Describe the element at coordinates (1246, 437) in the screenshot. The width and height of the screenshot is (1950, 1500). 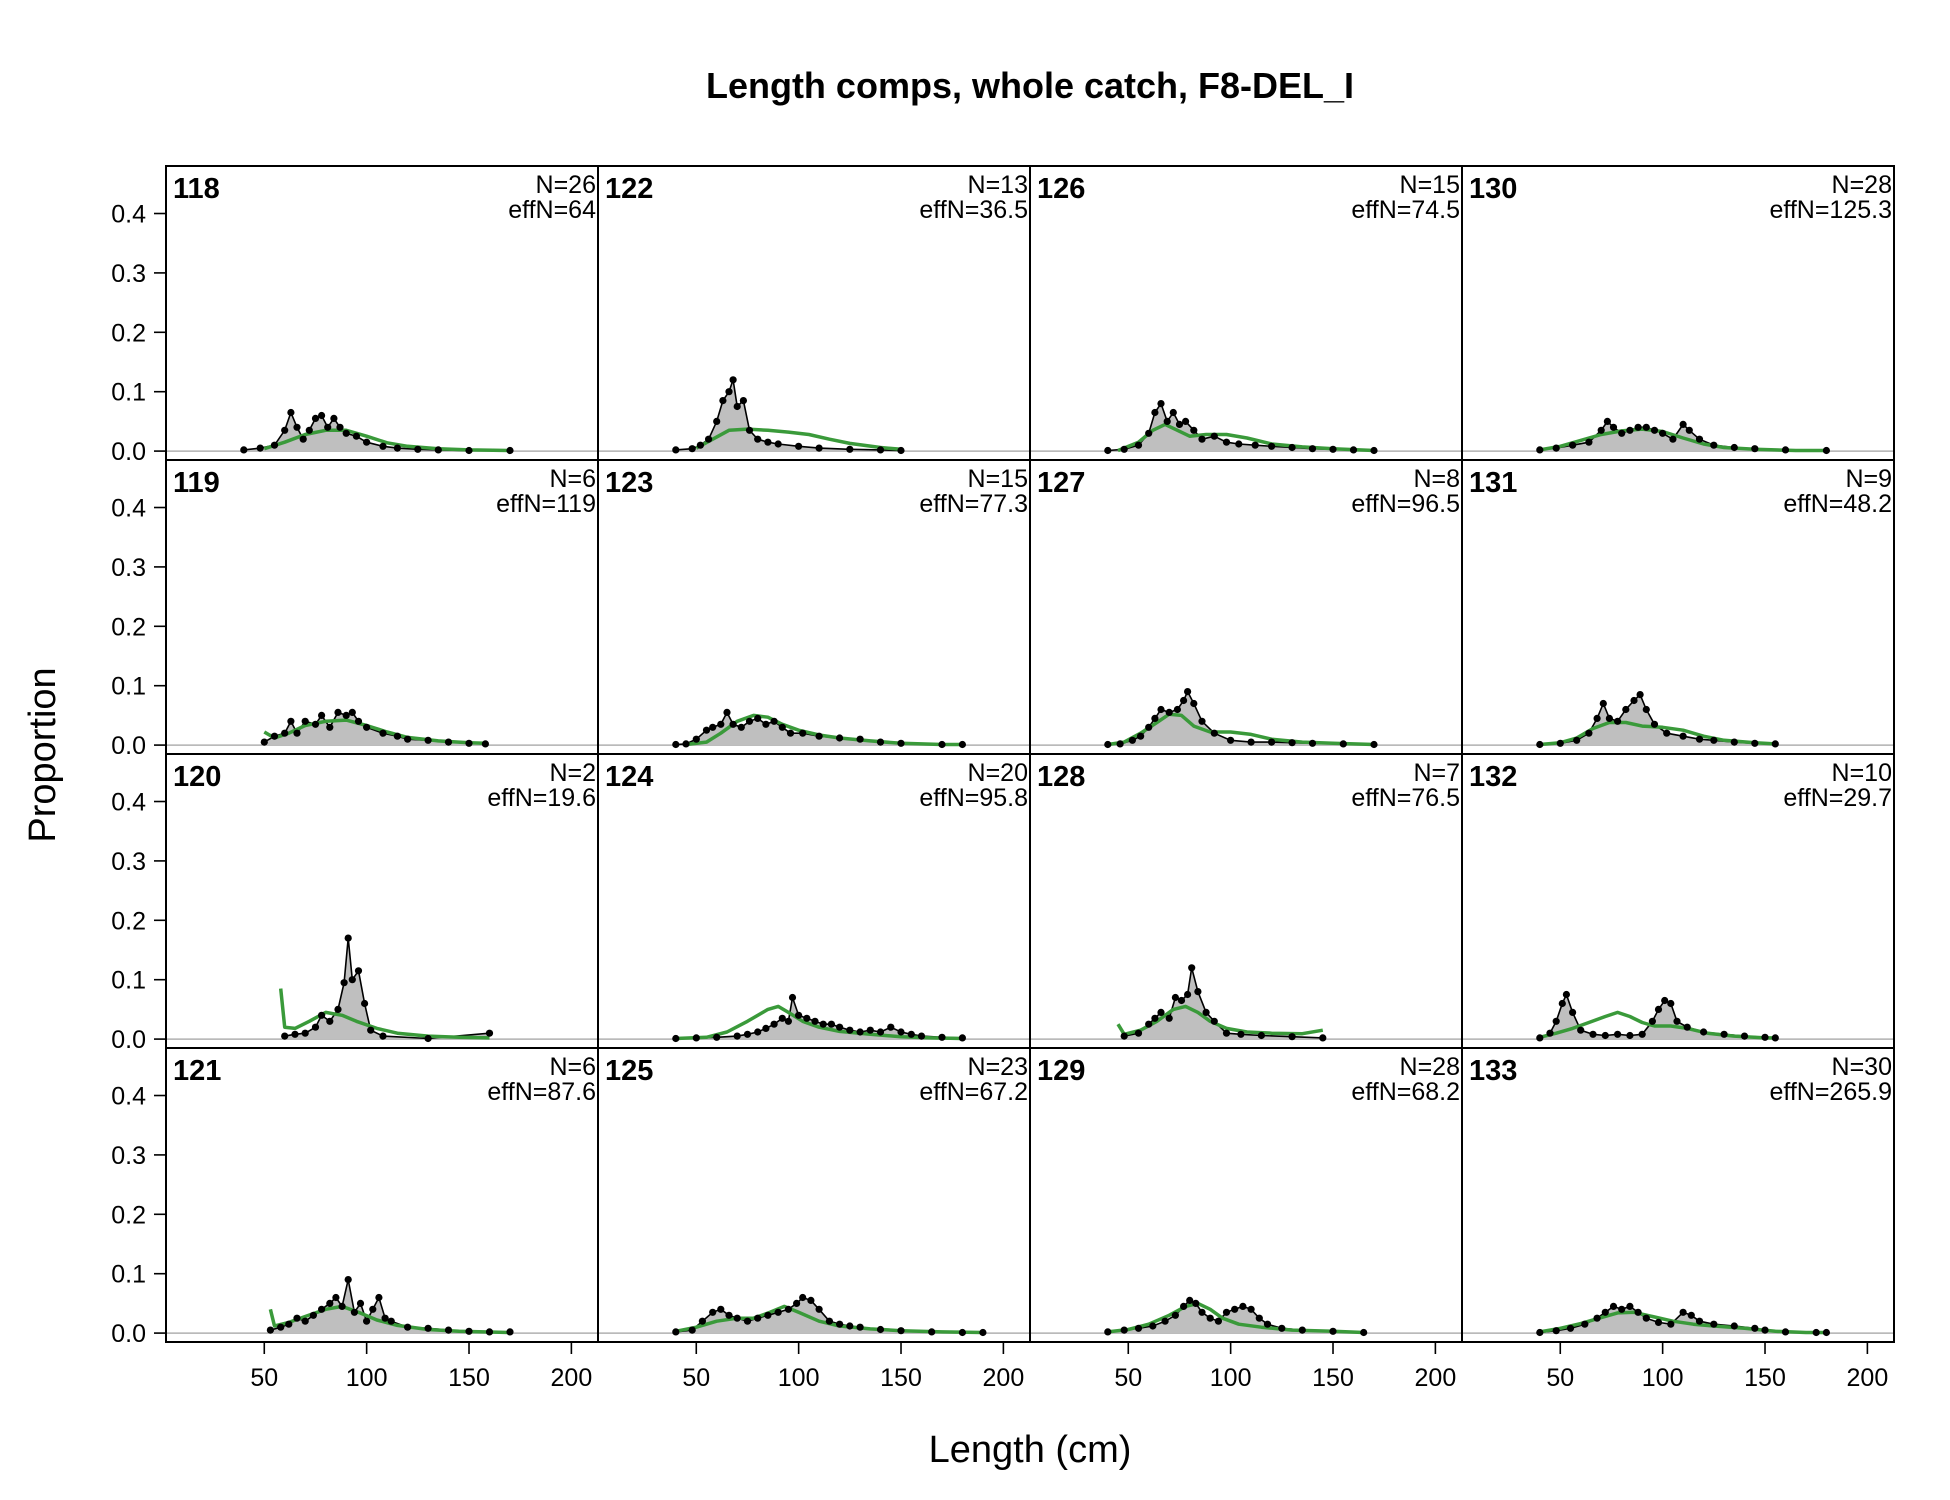
I see `expected-line` at that location.